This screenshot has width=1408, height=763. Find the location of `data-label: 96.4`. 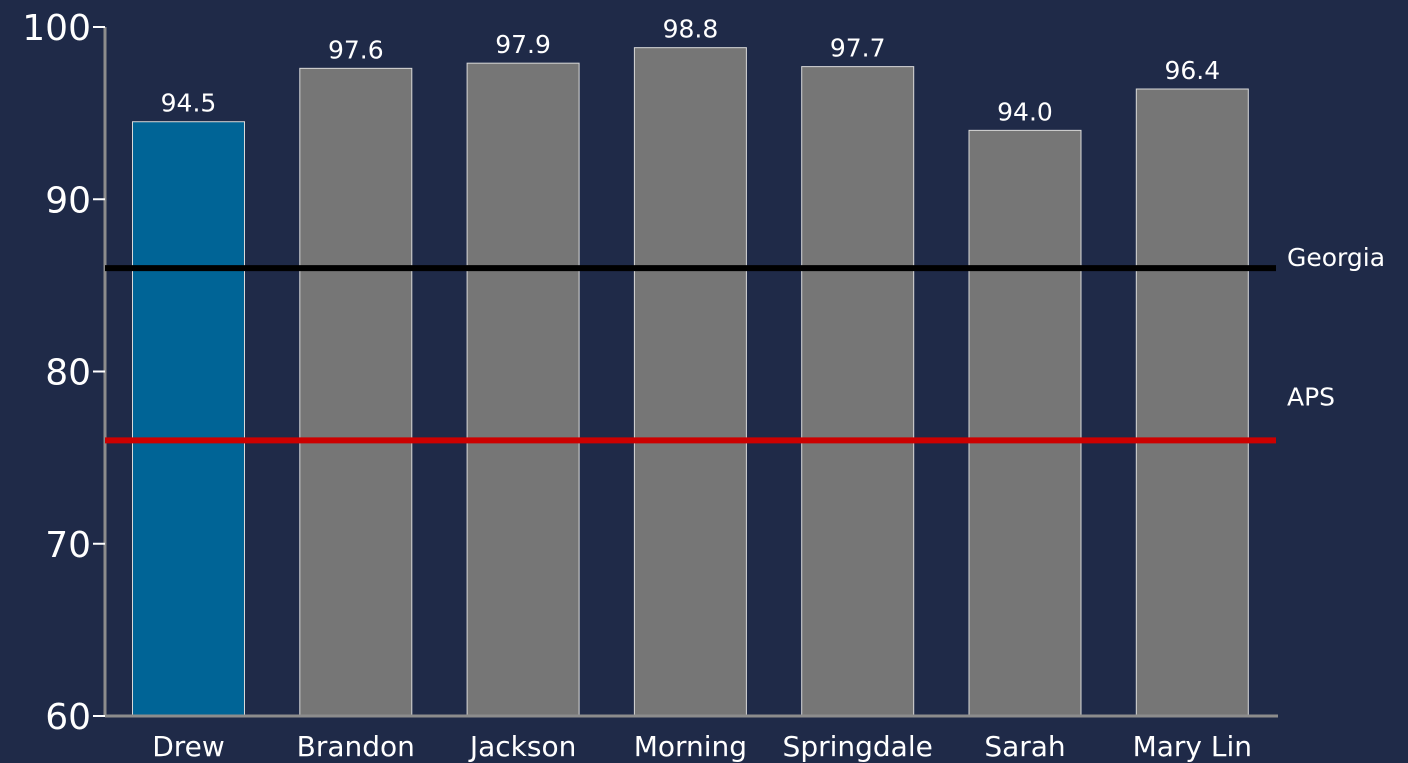

data-label: 96.4 is located at coordinates (1192, 70).